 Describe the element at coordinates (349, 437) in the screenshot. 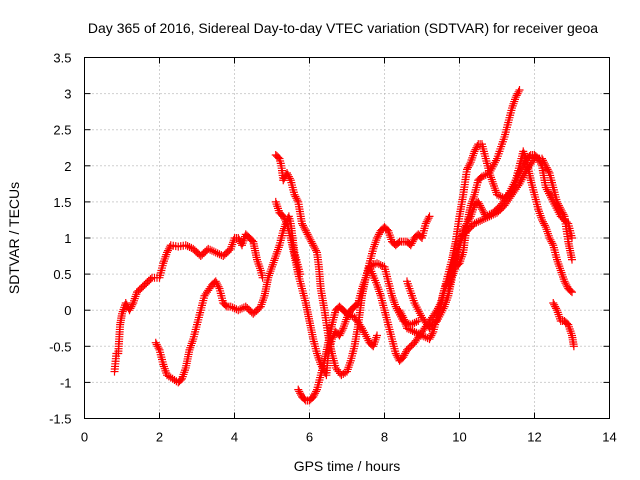

I see `x-tick-labels: 0 2 4 6 8 10 12 14` at that location.